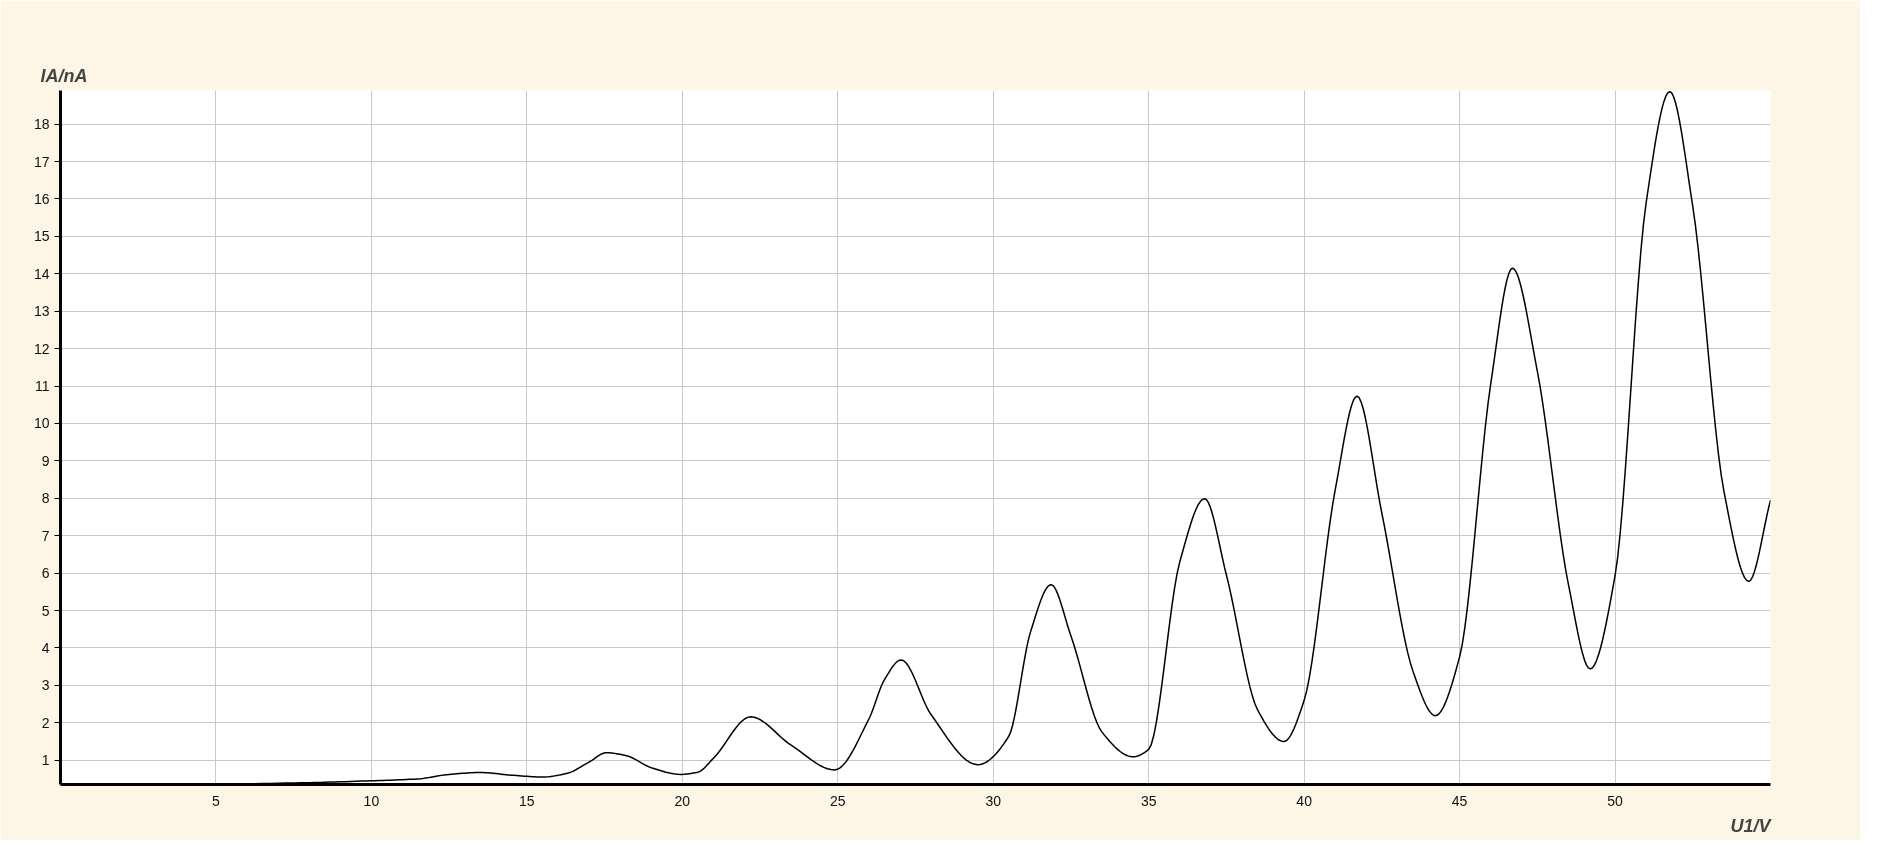  I want to click on y-tick-label: 12, so click(41, 348).